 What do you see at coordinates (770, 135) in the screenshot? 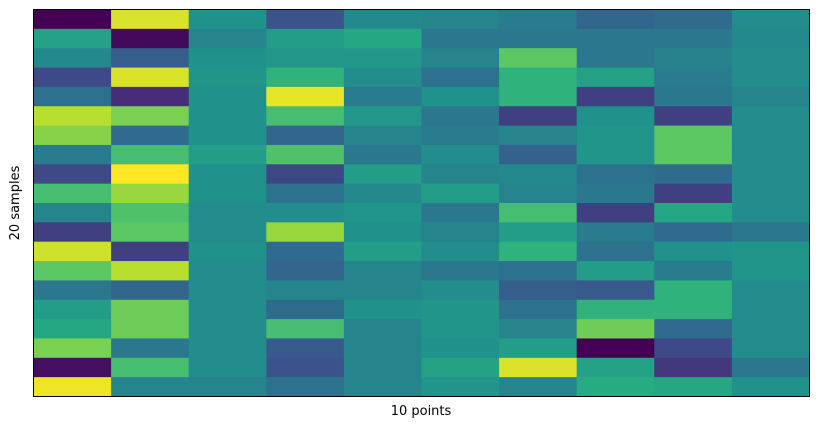
I see `heatmap-cell-r6-c9` at bounding box center [770, 135].